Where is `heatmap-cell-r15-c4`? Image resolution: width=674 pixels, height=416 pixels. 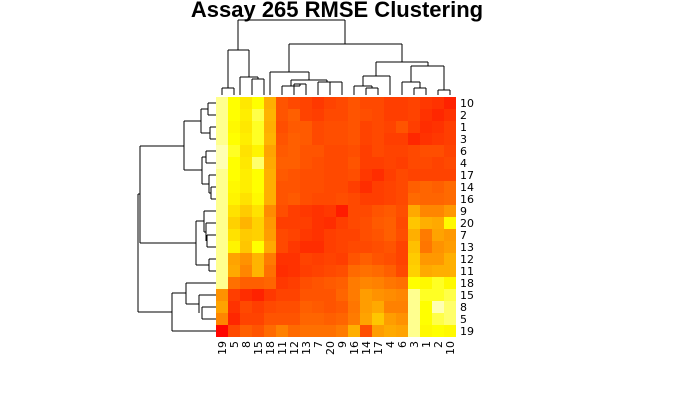 heatmap-cell-r15-c4 is located at coordinates (390, 295).